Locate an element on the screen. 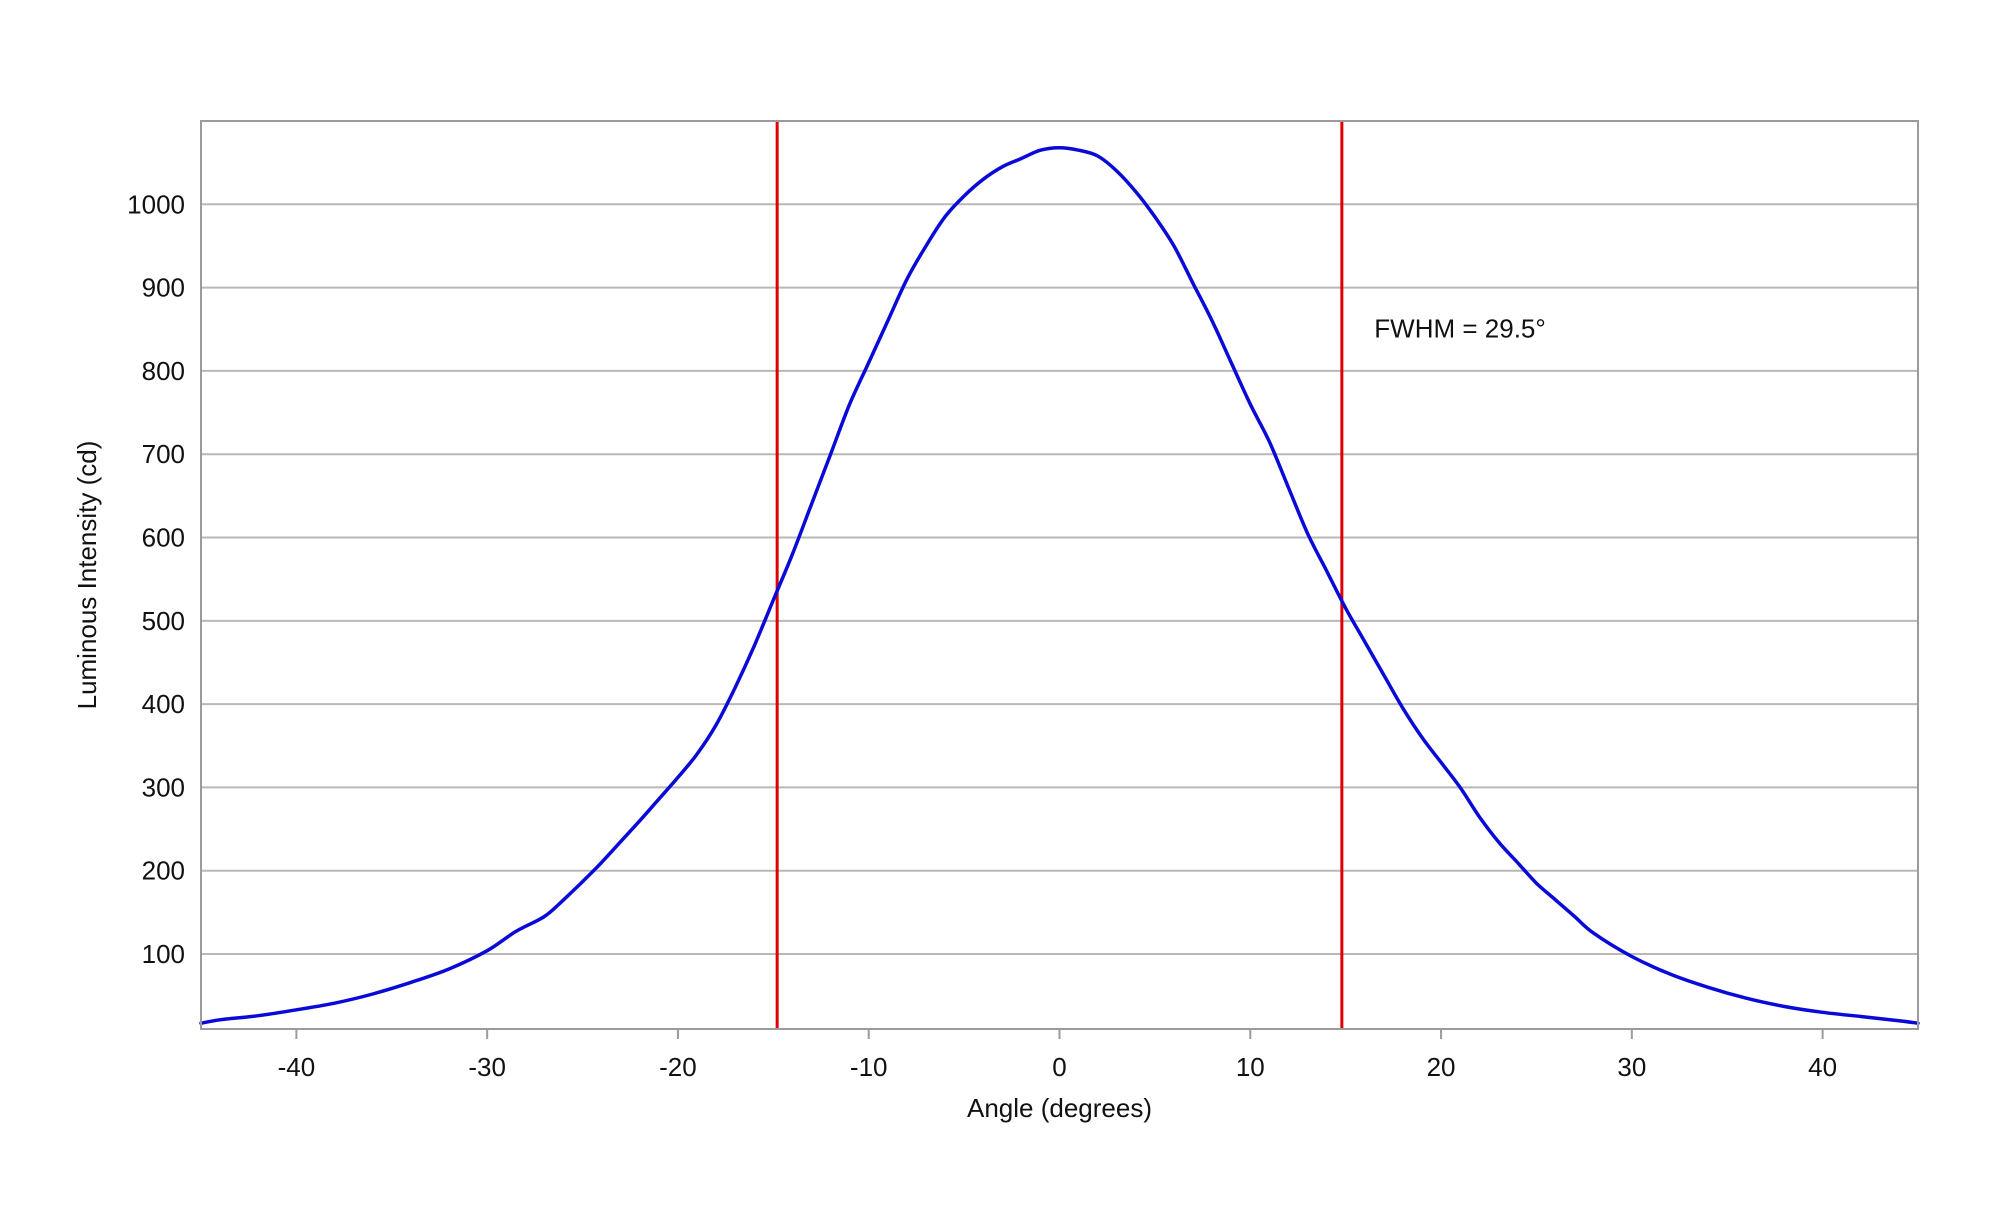 This screenshot has width=2000, height=1205. y-tick-label: 200 is located at coordinates (163, 871).